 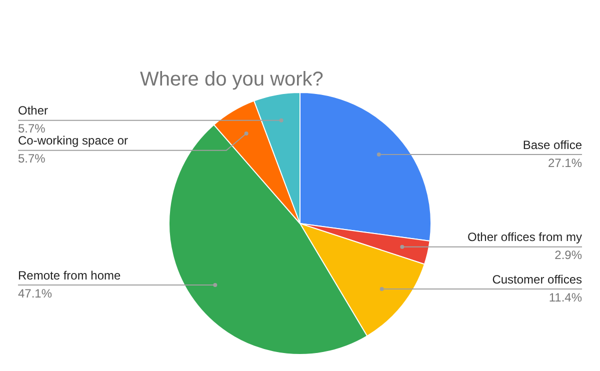 I want to click on slice-label: Customer offices, so click(x=537, y=279).